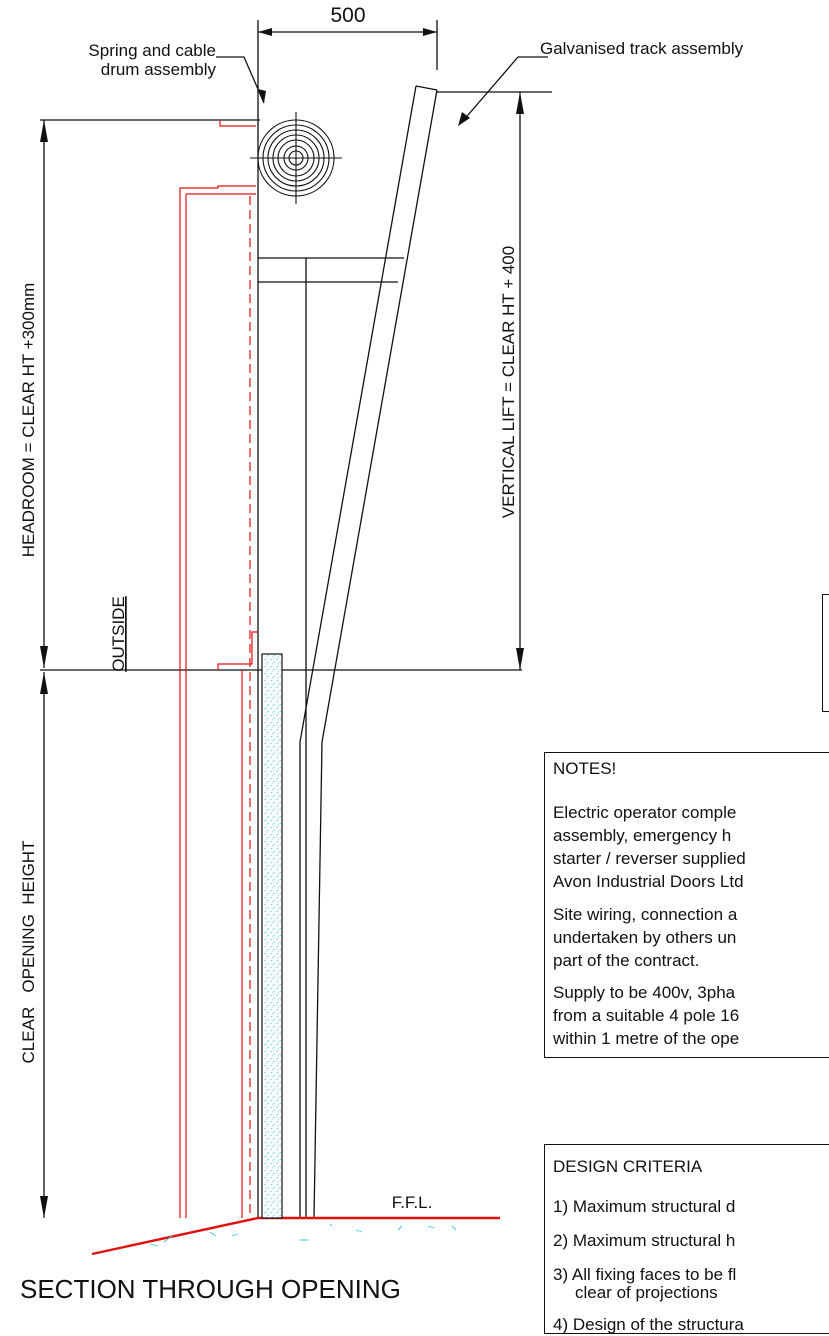 The image size is (829, 1336). I want to click on notes-para-3-line: within 1 metre of the ope, so click(646, 1038).